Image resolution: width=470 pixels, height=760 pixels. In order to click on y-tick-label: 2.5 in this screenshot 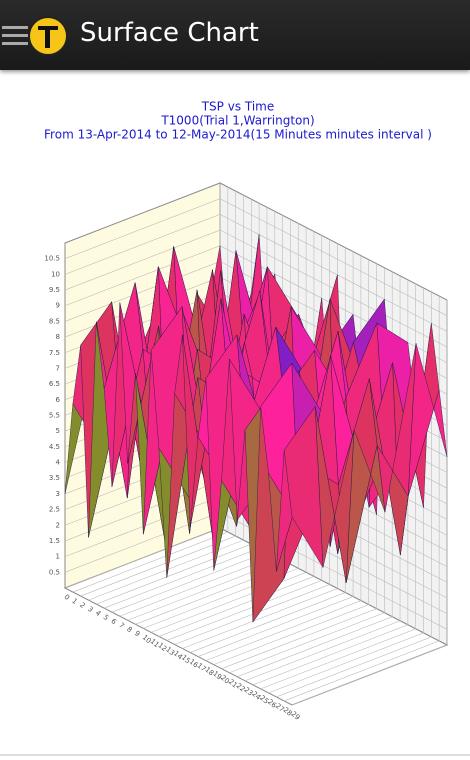, I will do `click(54, 510)`.